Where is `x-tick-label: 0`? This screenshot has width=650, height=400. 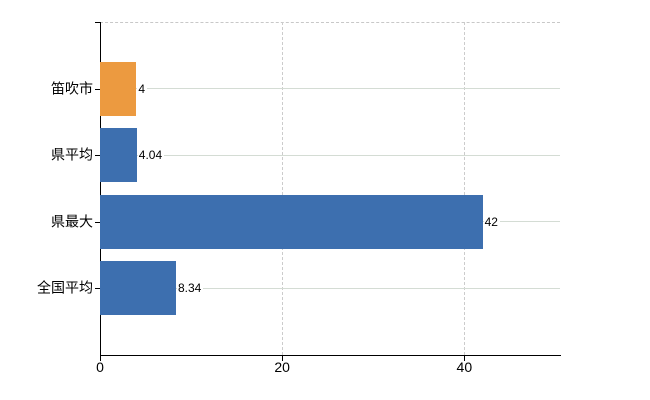 x-tick-label: 0 is located at coordinates (100, 367).